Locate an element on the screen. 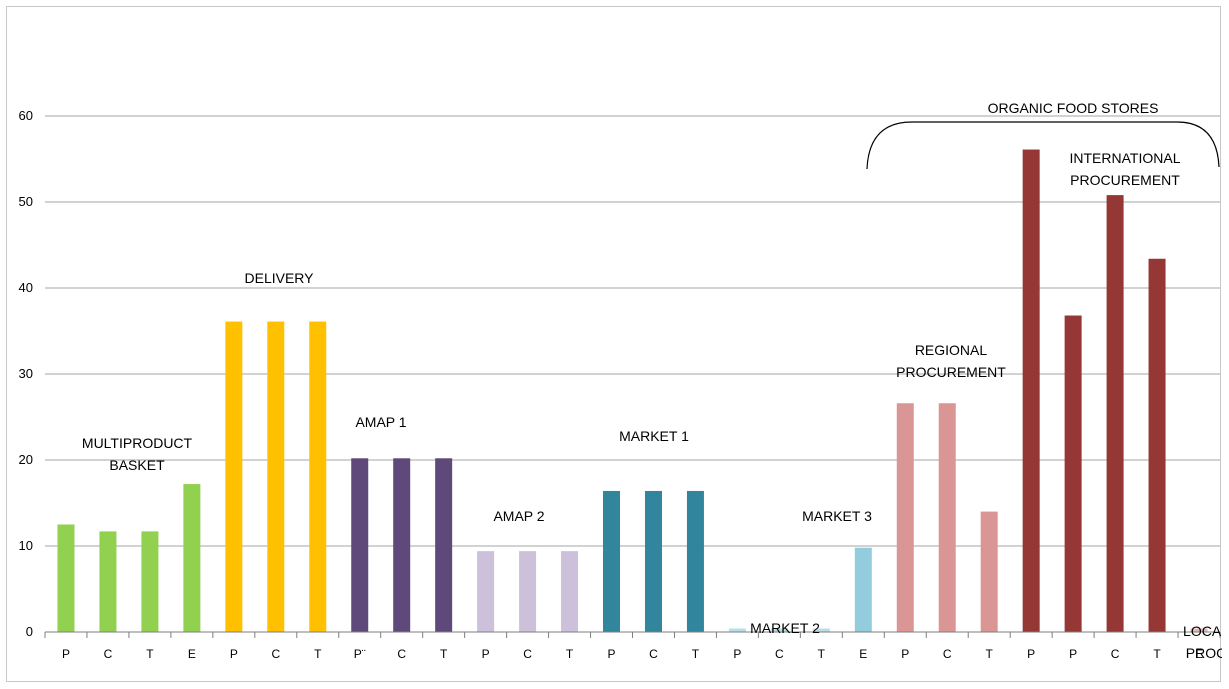  annotation-label: MULTIPRODUCT BASKET is located at coordinates (137, 454).